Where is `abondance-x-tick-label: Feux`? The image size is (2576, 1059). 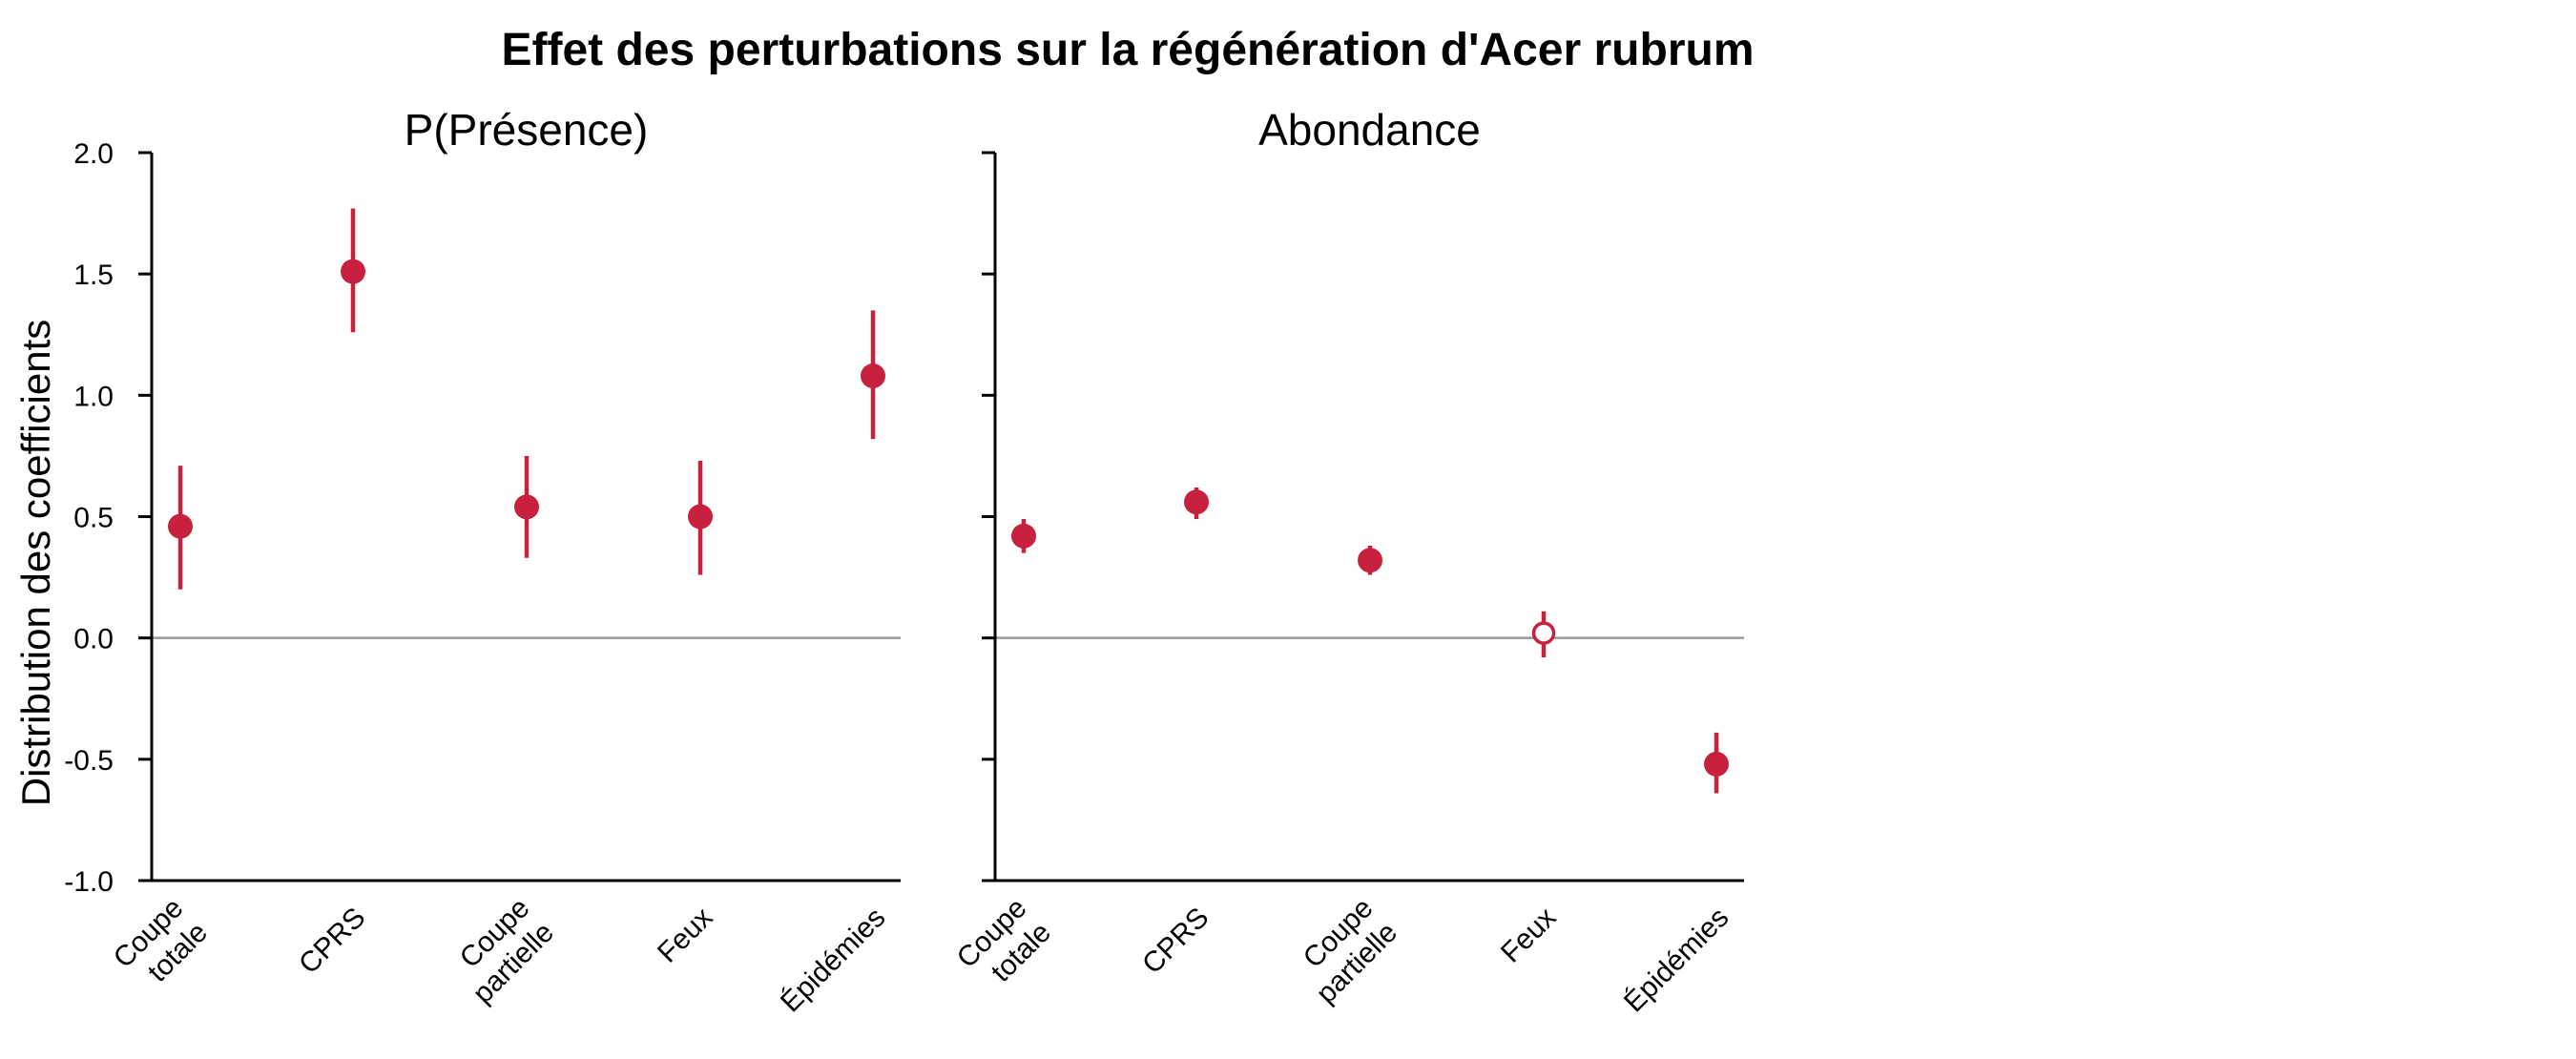
abondance-x-tick-label: Feux is located at coordinates (1529, 936).